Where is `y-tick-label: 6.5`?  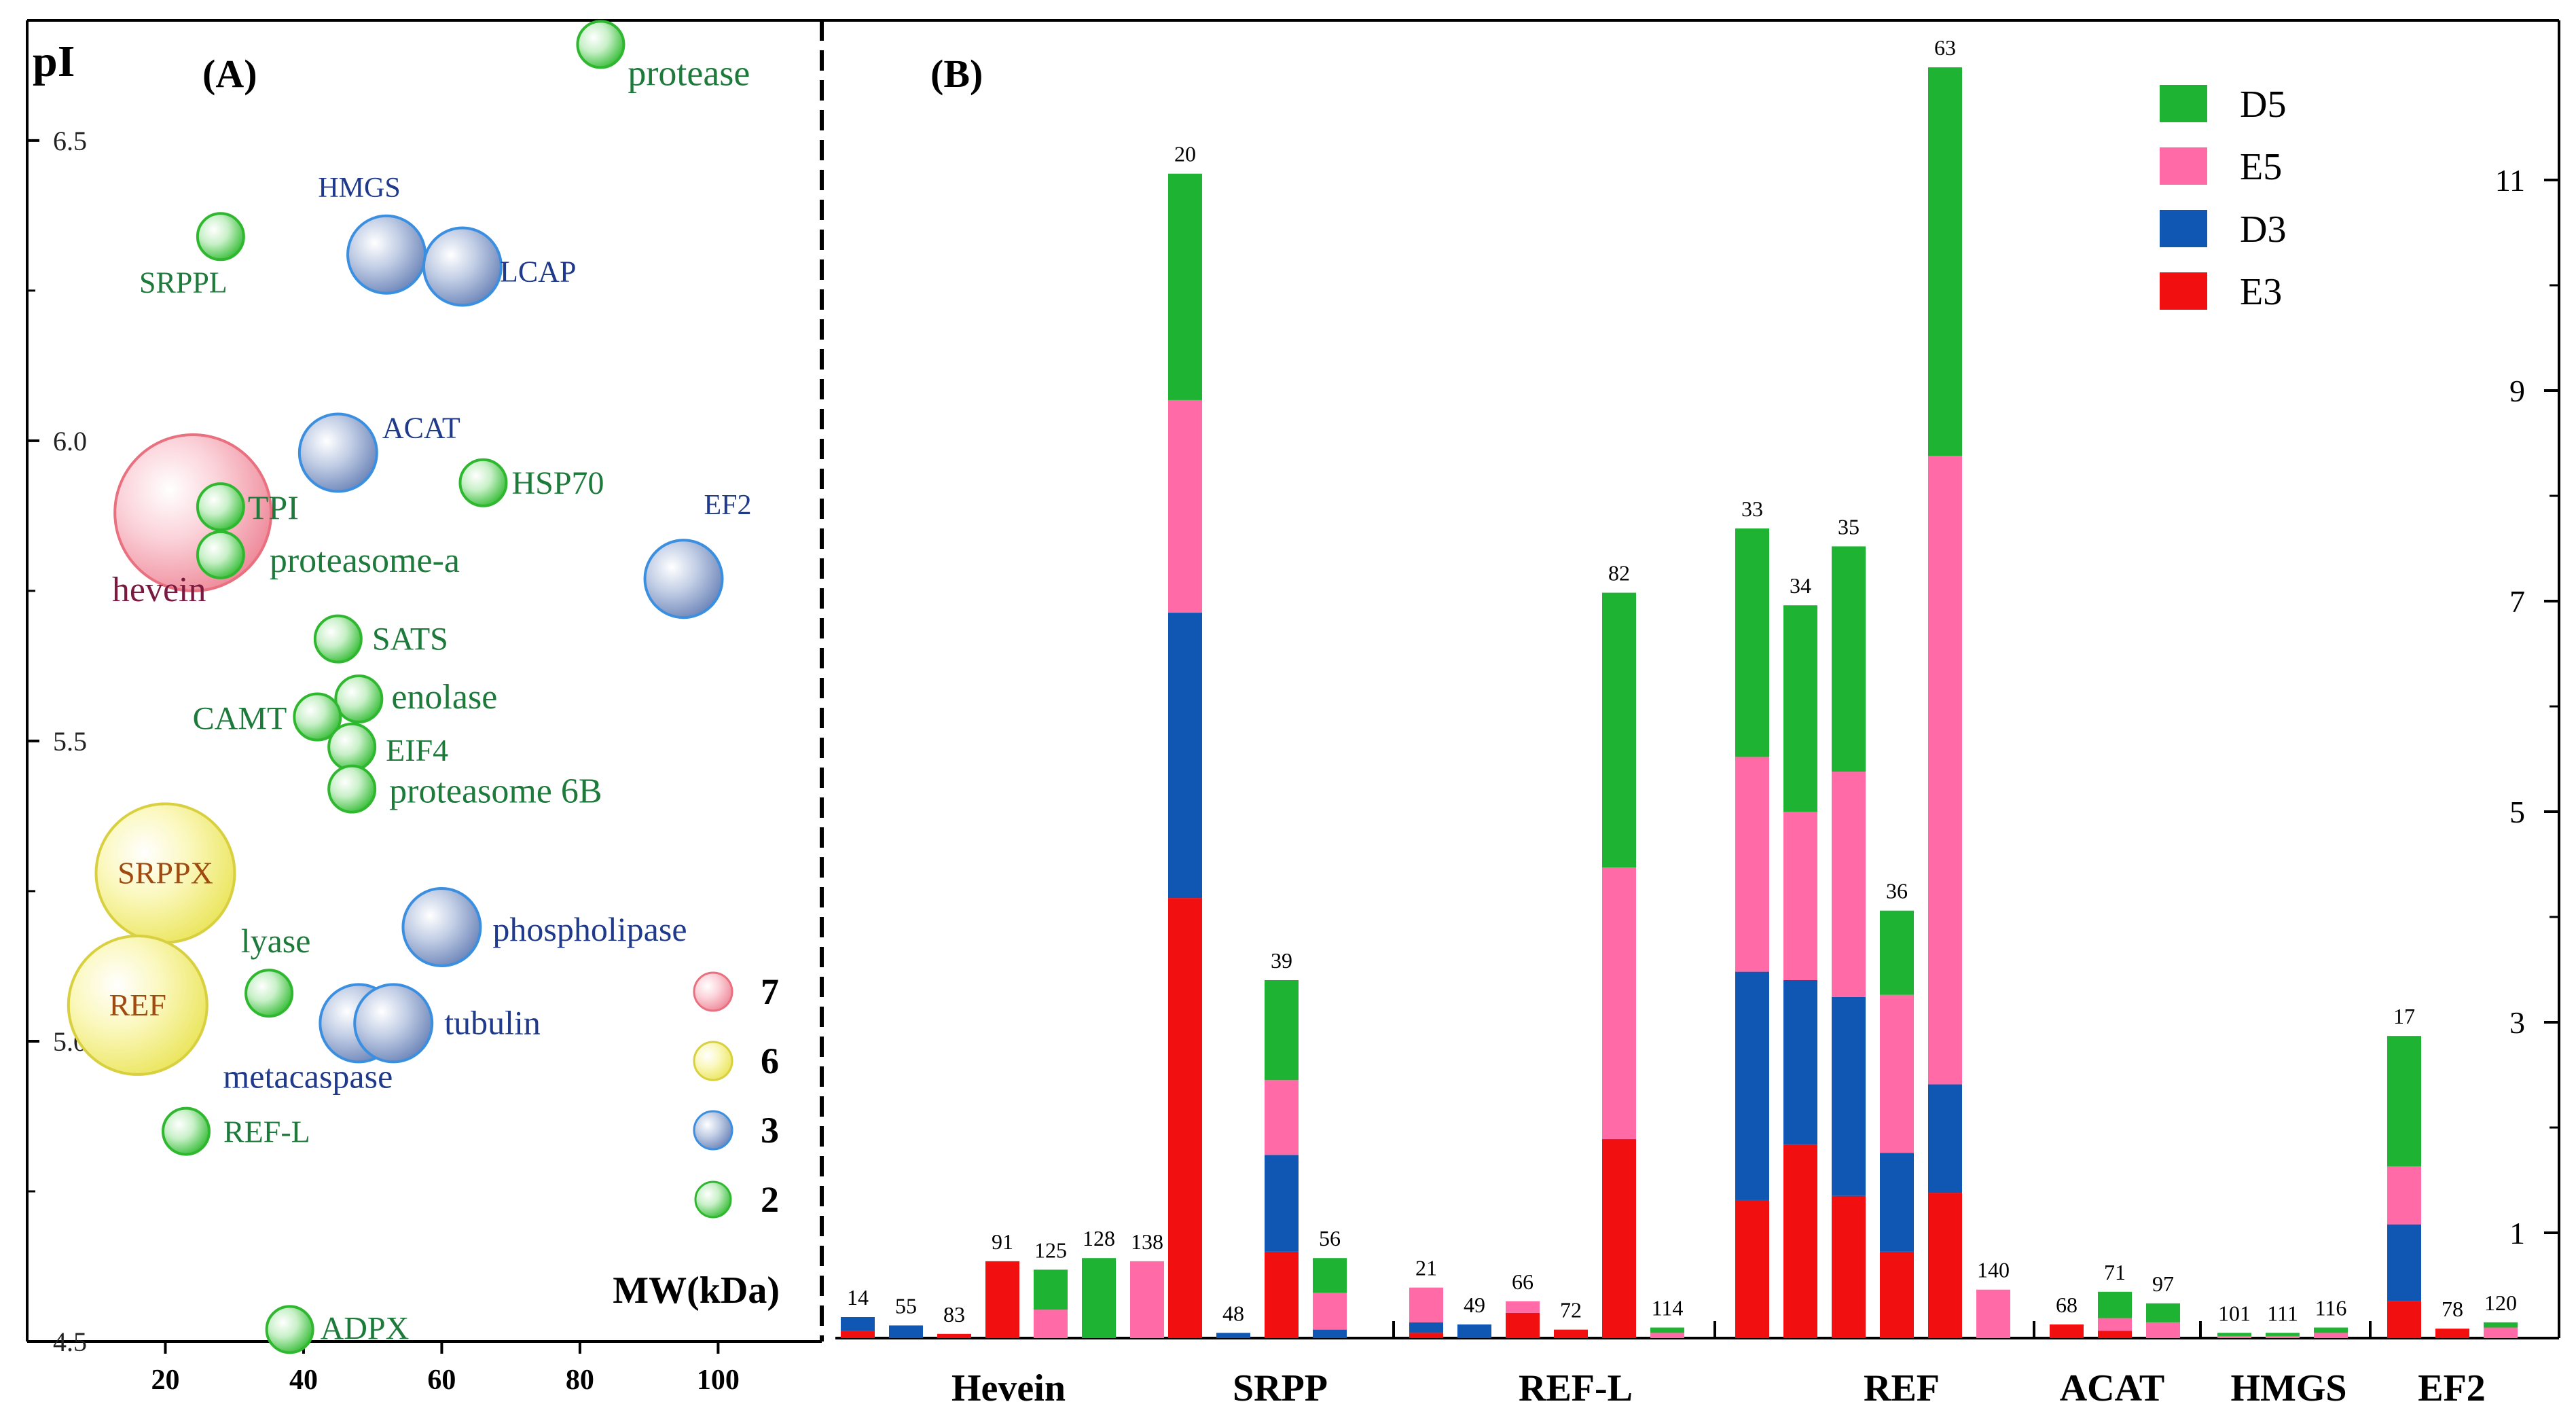
y-tick-label: 6.5 is located at coordinates (70, 141).